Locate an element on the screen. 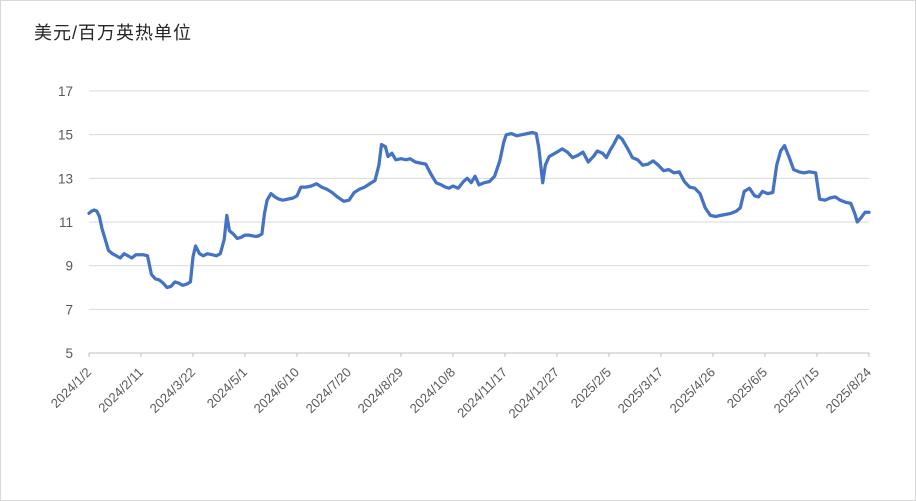 The height and width of the screenshot is (501, 916). x-axis-label: 2025/7/15 is located at coordinates (797, 391).